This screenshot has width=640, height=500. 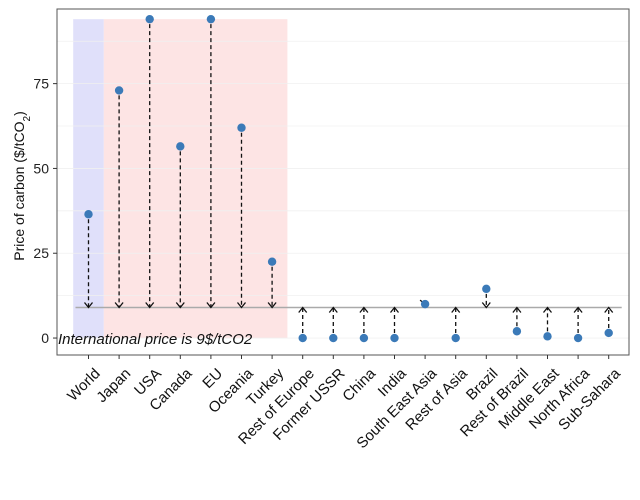 I want to click on y-axis-ticks: 0 25 50 75, so click(x=45, y=211).